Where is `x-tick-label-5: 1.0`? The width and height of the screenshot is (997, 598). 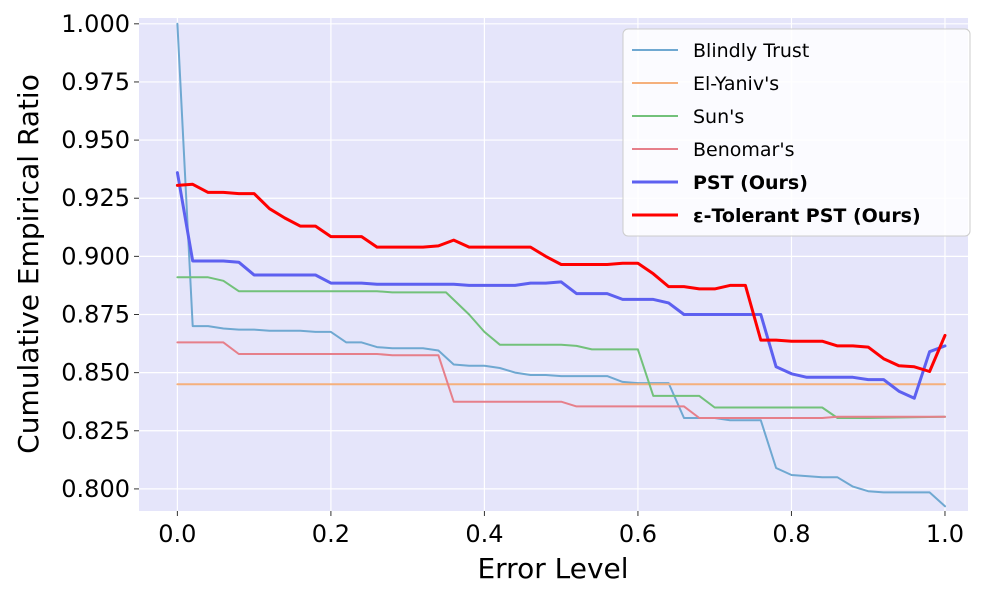 x-tick-label-5: 1.0 is located at coordinates (945, 534).